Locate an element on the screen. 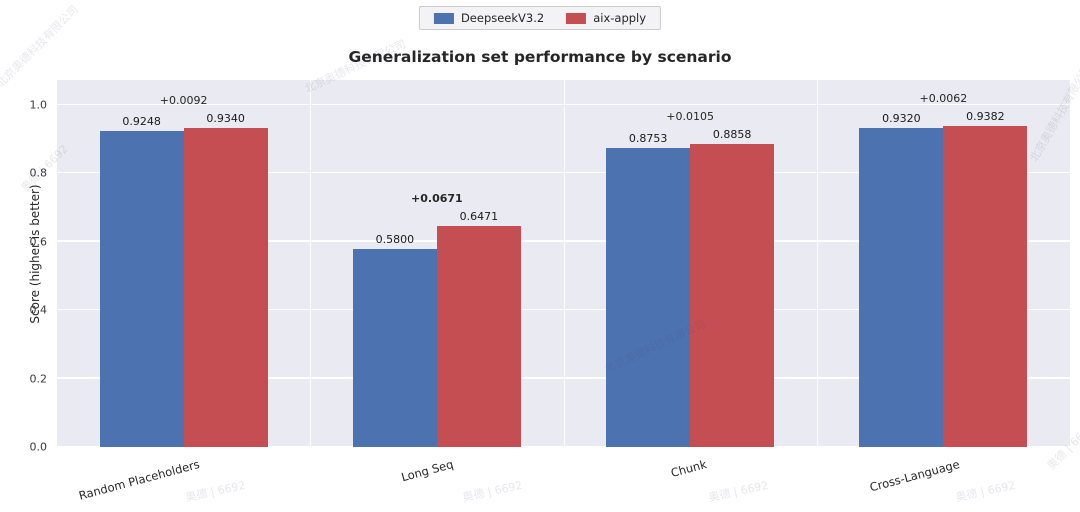 The height and width of the screenshot is (512, 1080). legend: DeepseekV3.2 aix-apply is located at coordinates (540, 18).